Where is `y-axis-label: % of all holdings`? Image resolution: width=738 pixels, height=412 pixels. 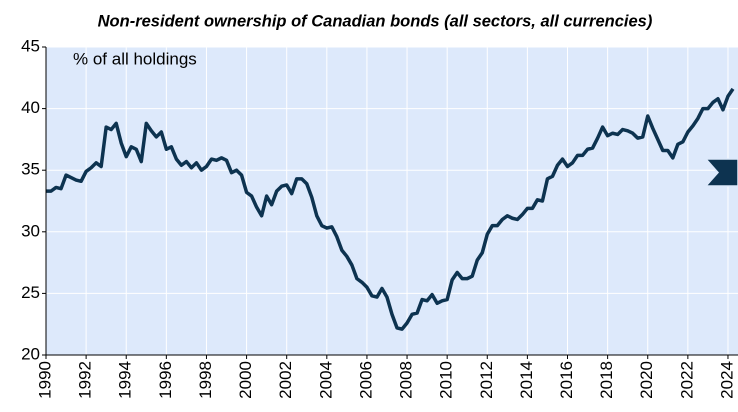
y-axis-label: % of all holdings is located at coordinates (135, 58).